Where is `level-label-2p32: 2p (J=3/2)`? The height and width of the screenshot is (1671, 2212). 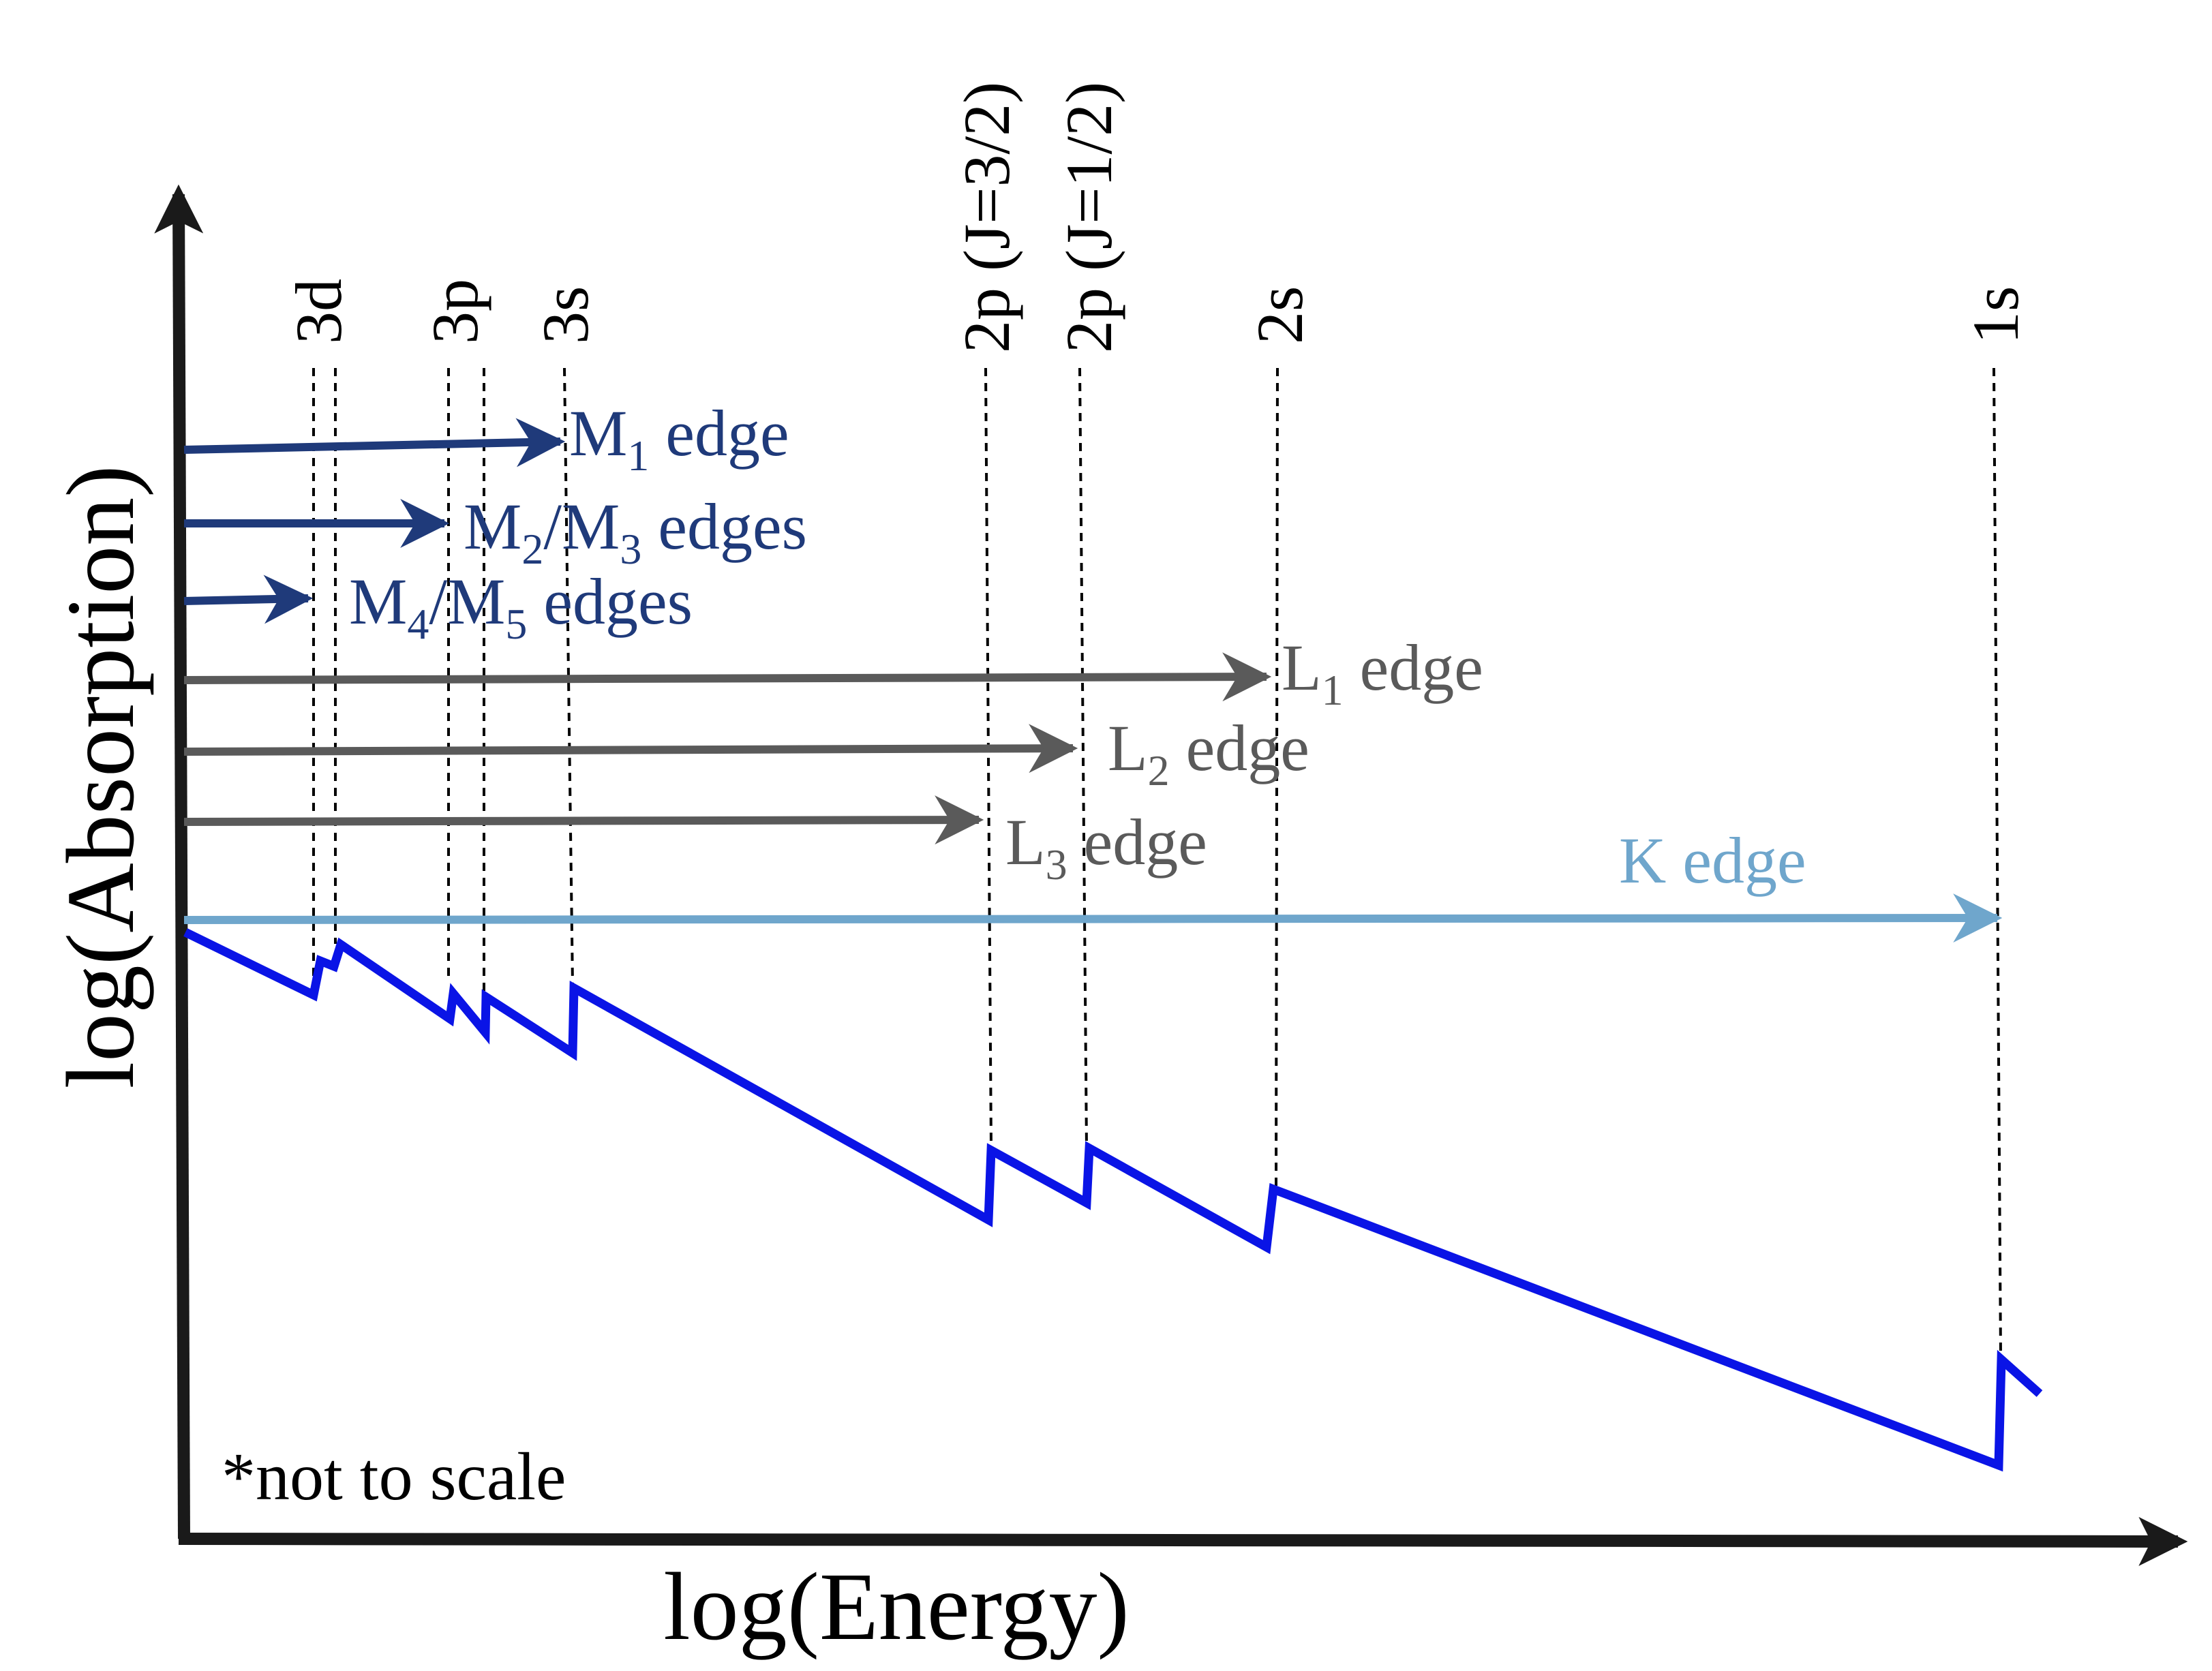
level-label-2p32: 2p (J=3/2) is located at coordinates (987, 217).